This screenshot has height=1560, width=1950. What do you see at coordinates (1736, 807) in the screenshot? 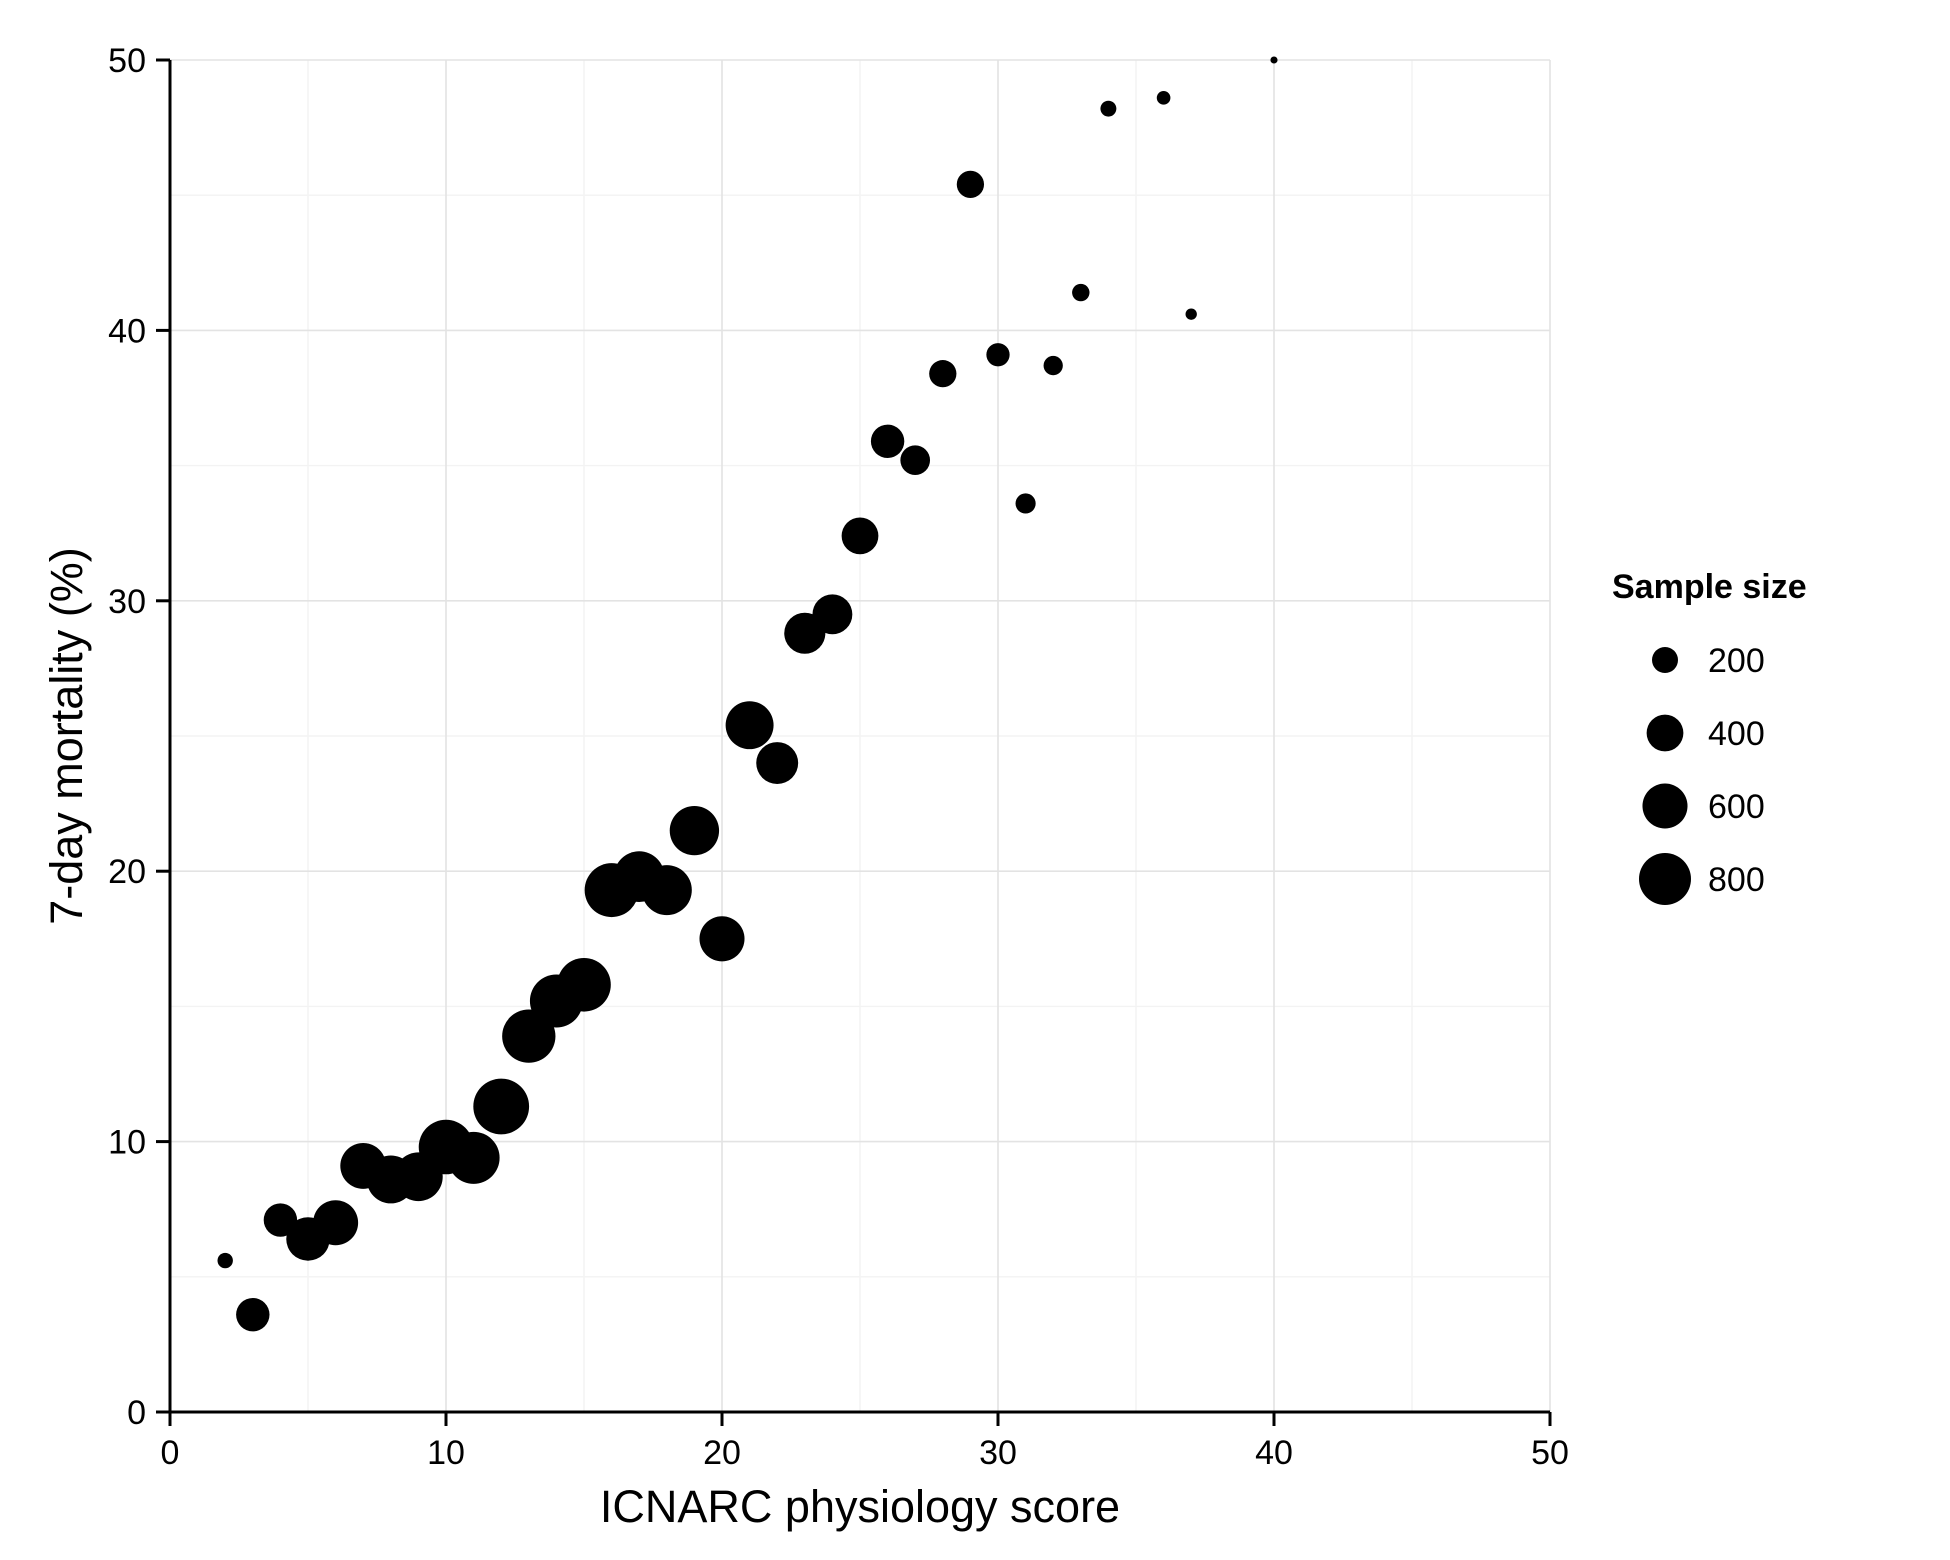
I see `legend-label: 600` at bounding box center [1736, 807].